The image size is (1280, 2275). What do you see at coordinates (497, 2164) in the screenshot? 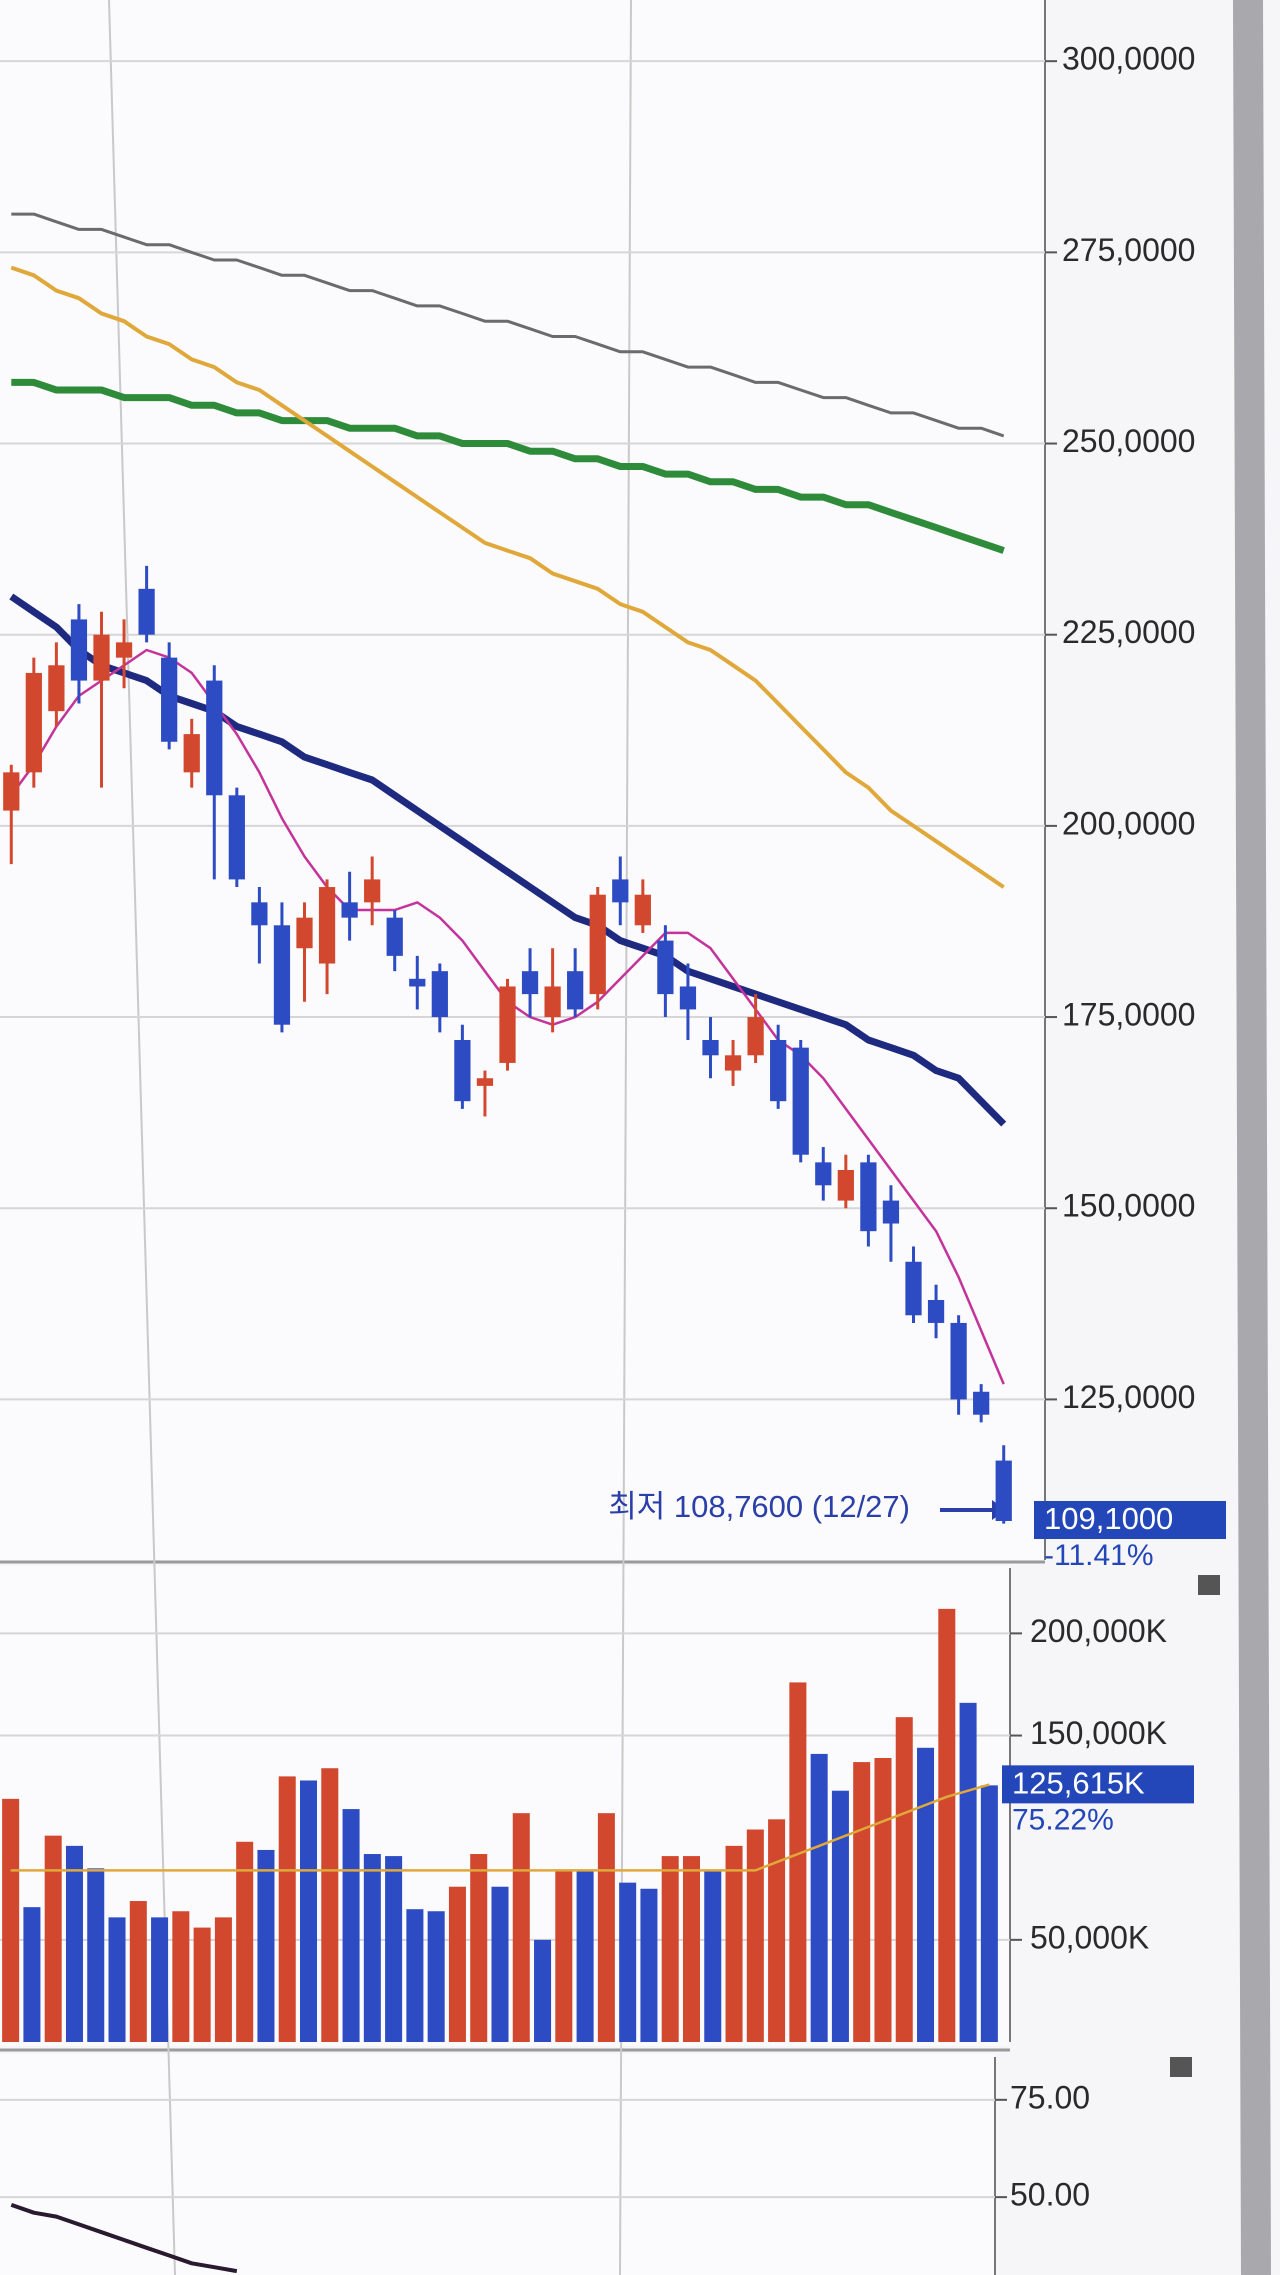
I see `indicator-panel` at bounding box center [497, 2164].